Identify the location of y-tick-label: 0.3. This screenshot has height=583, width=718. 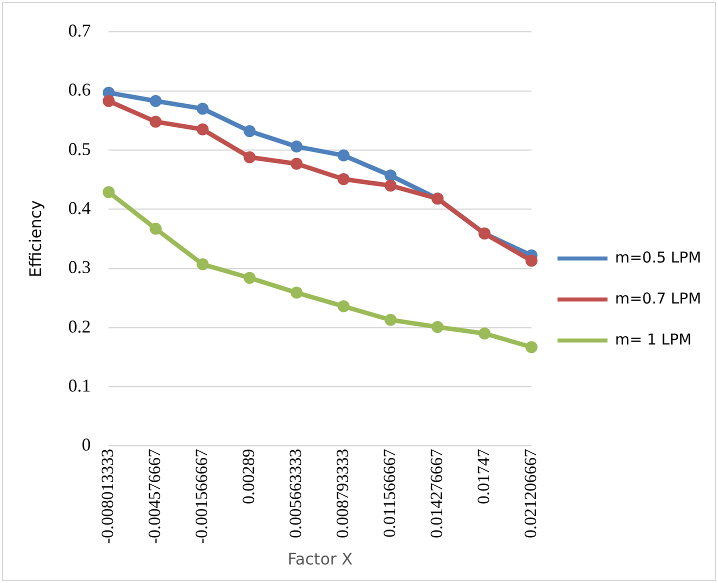
(79, 267).